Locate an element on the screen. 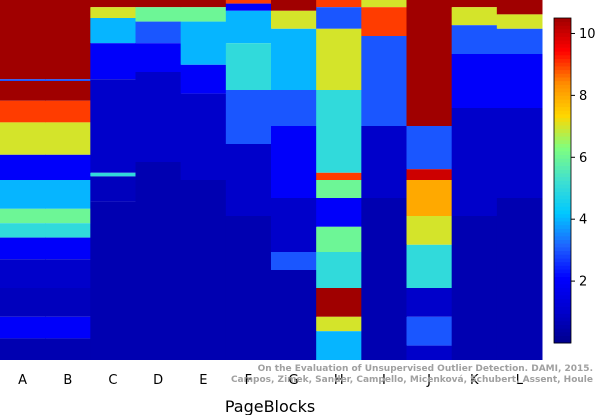 This screenshot has width=605, height=415. column-d is located at coordinates (158, 180).